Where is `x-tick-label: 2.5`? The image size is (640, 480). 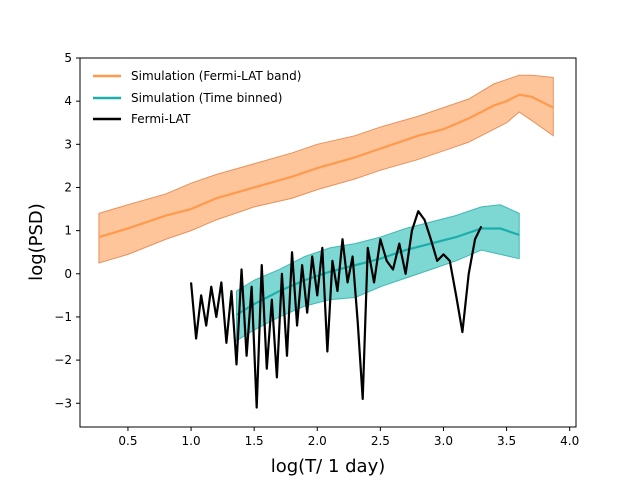 x-tick-label: 2.5 is located at coordinates (380, 441).